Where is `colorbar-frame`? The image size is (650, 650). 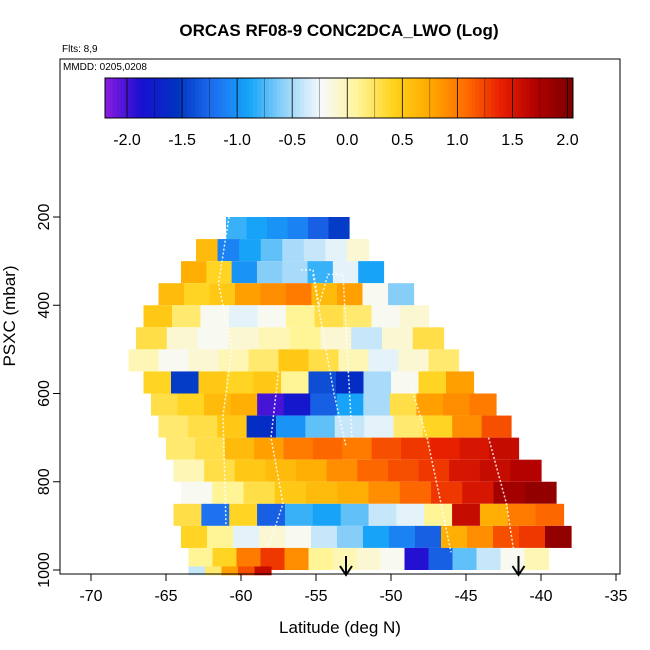
colorbar-frame is located at coordinates (339, 98).